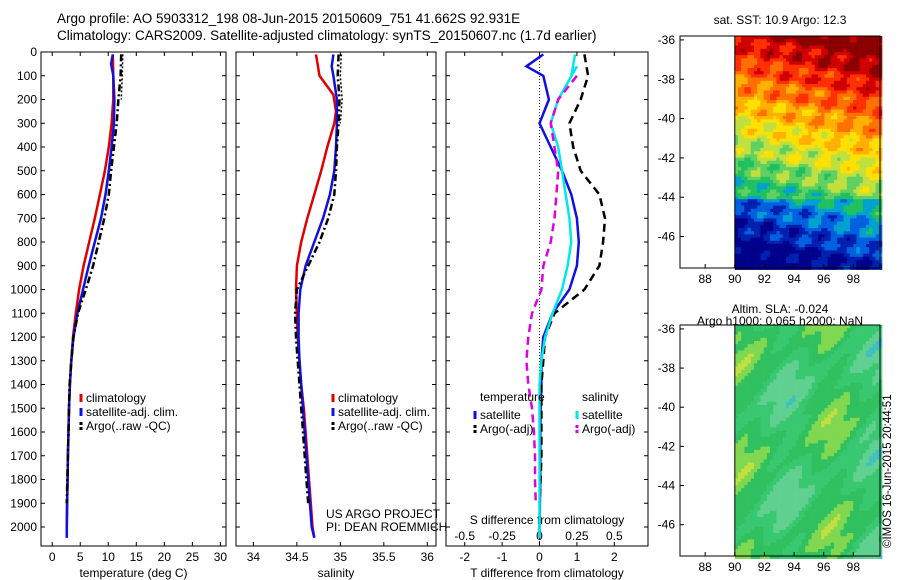 This screenshot has width=900, height=580. Describe the element at coordinates (735, 279) in the screenshot. I see `x-tick-label: 90` at that location.